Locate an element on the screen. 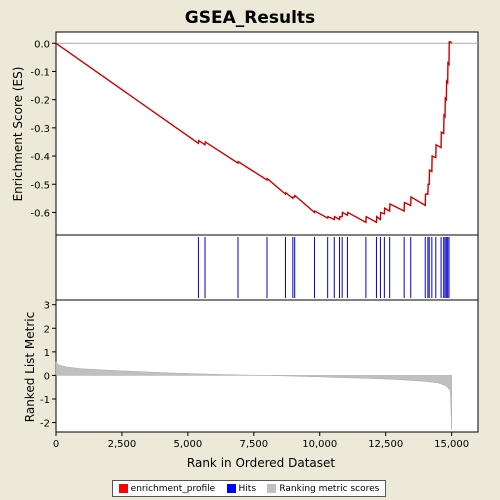 This screenshot has width=500, height=500. ranking-metric-area is located at coordinates (253, 395).